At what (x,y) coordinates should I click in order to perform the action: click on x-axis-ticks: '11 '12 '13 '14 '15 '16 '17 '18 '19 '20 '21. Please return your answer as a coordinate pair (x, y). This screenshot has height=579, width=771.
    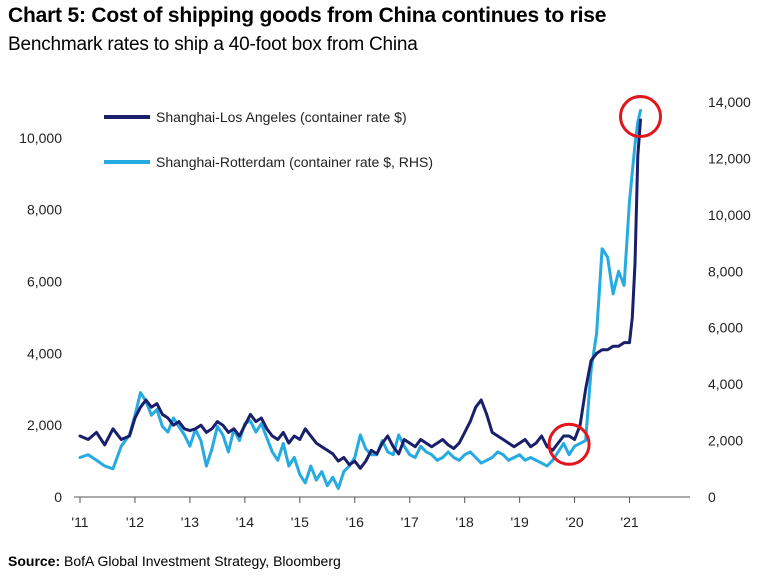
    Looking at the image, I should click on (355, 513).